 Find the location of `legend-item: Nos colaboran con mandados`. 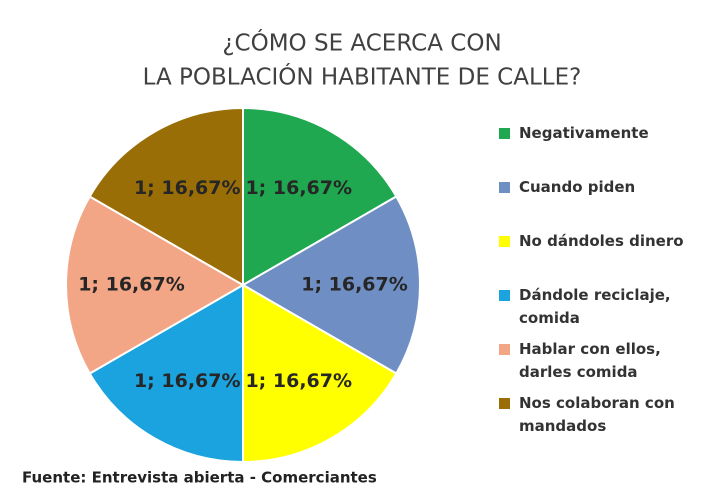

legend-item: Nos colaboran con mandados is located at coordinates (603, 419).